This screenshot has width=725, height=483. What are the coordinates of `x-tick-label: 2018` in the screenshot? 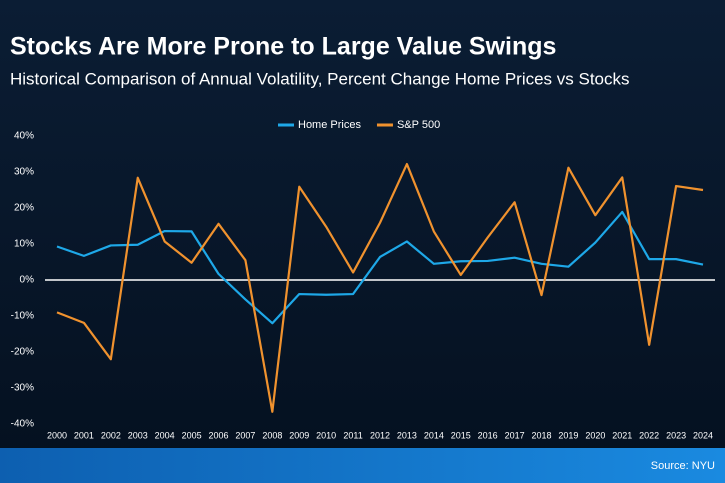 It's located at (541, 435).